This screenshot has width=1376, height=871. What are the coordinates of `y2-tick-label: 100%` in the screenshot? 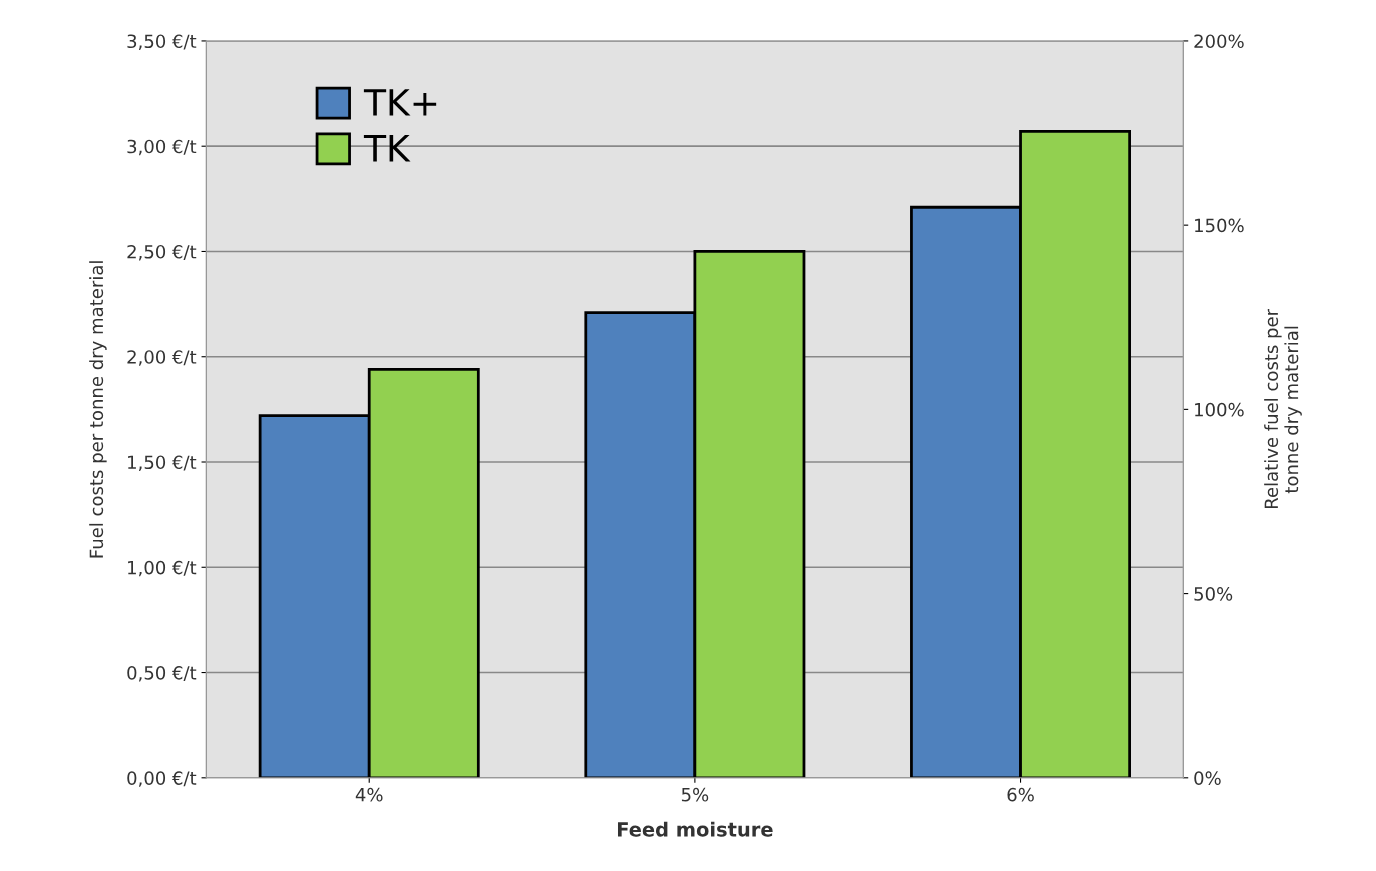 It's located at (1219, 409).